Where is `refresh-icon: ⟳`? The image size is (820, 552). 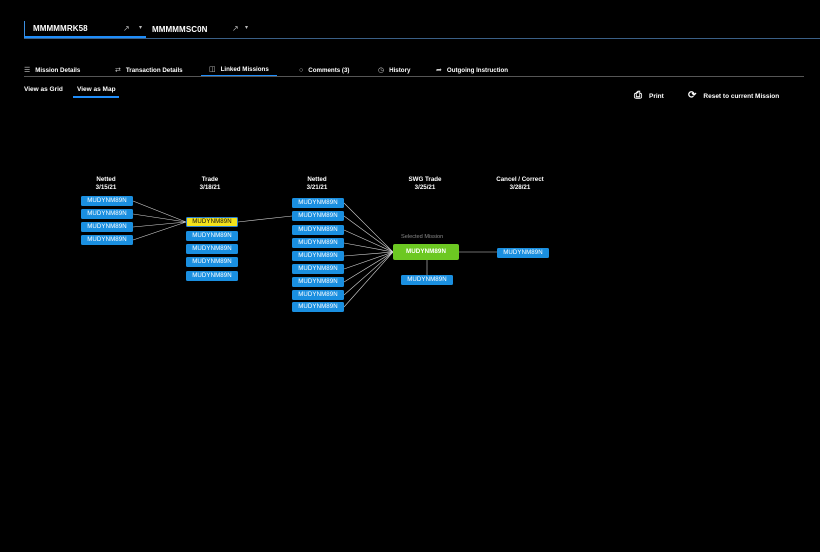 refresh-icon: ⟳ is located at coordinates (692, 95).